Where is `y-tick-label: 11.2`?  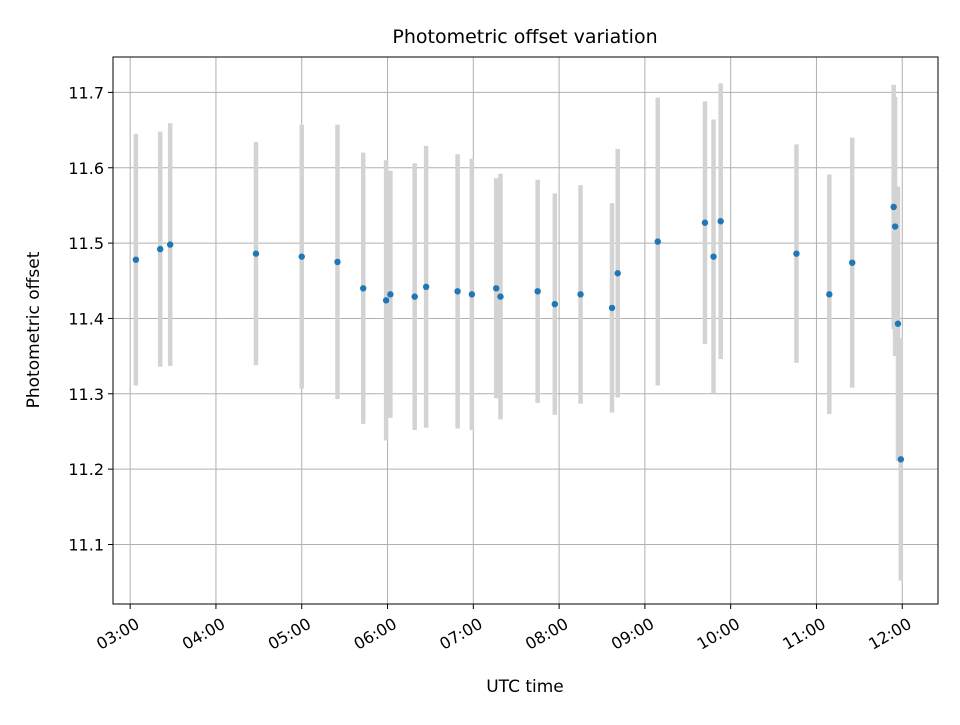
y-tick-label: 11.2 is located at coordinates (86, 469).